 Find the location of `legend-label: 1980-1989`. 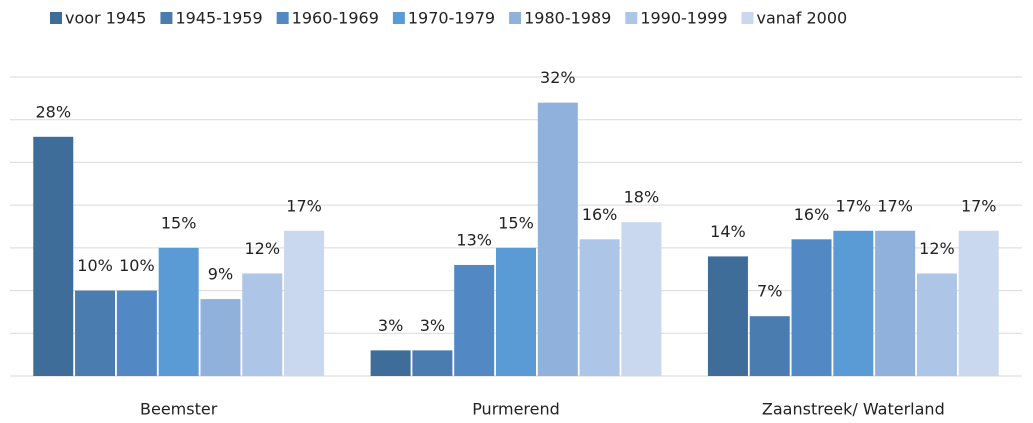

legend-label: 1980-1989 is located at coordinates (567, 18).